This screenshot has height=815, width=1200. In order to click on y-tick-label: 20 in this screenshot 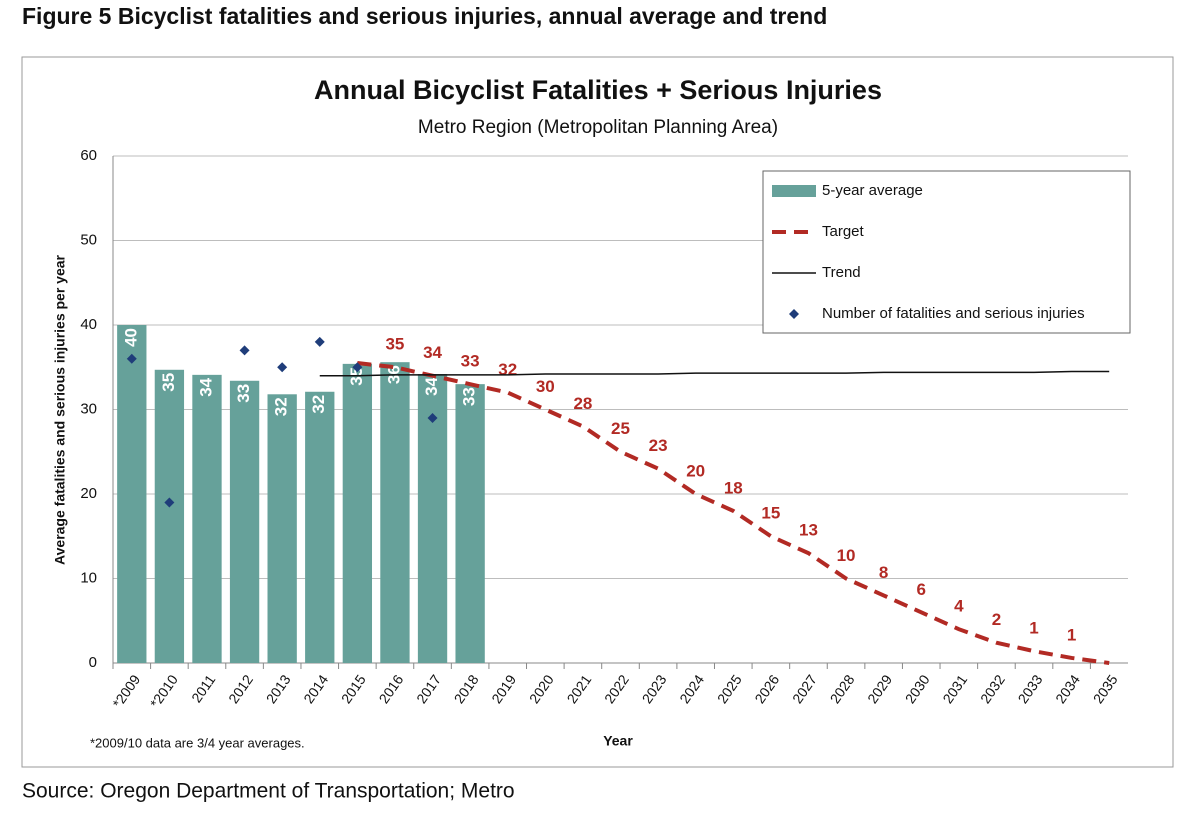, I will do `click(88, 493)`.